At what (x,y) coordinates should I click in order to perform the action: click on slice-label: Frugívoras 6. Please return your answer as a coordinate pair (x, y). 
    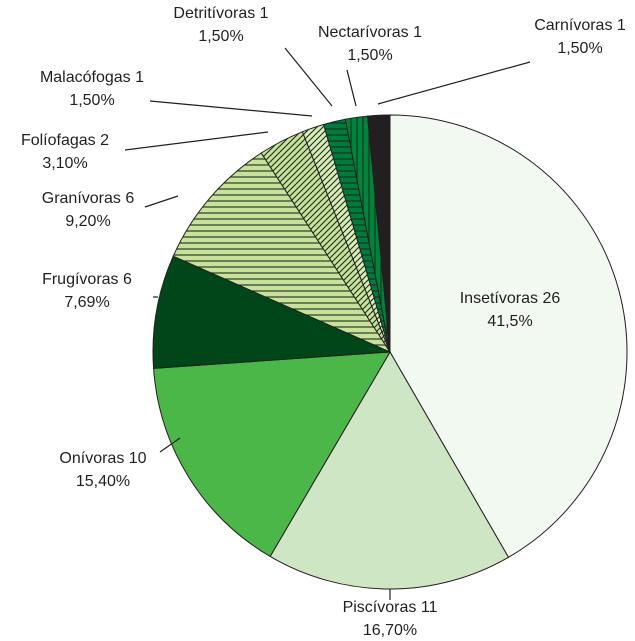
    Looking at the image, I should click on (87, 279).